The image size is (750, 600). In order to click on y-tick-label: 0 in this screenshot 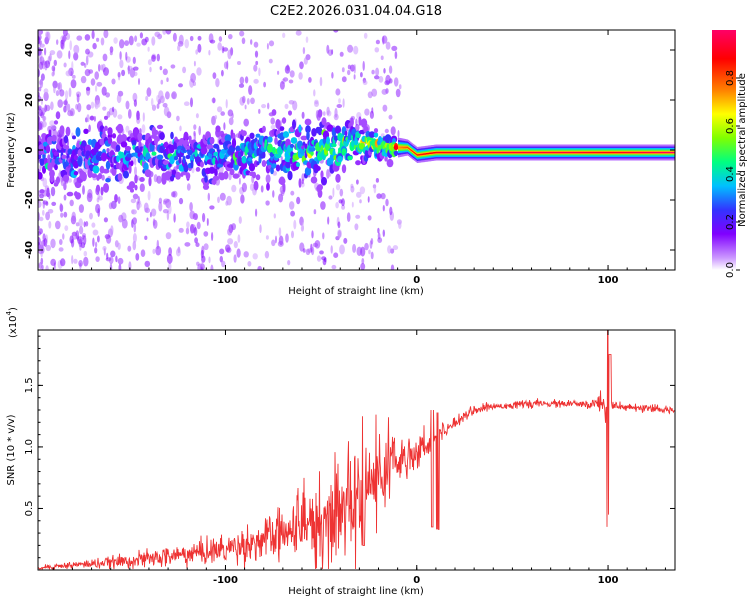, I will do `click(29, 149)`.